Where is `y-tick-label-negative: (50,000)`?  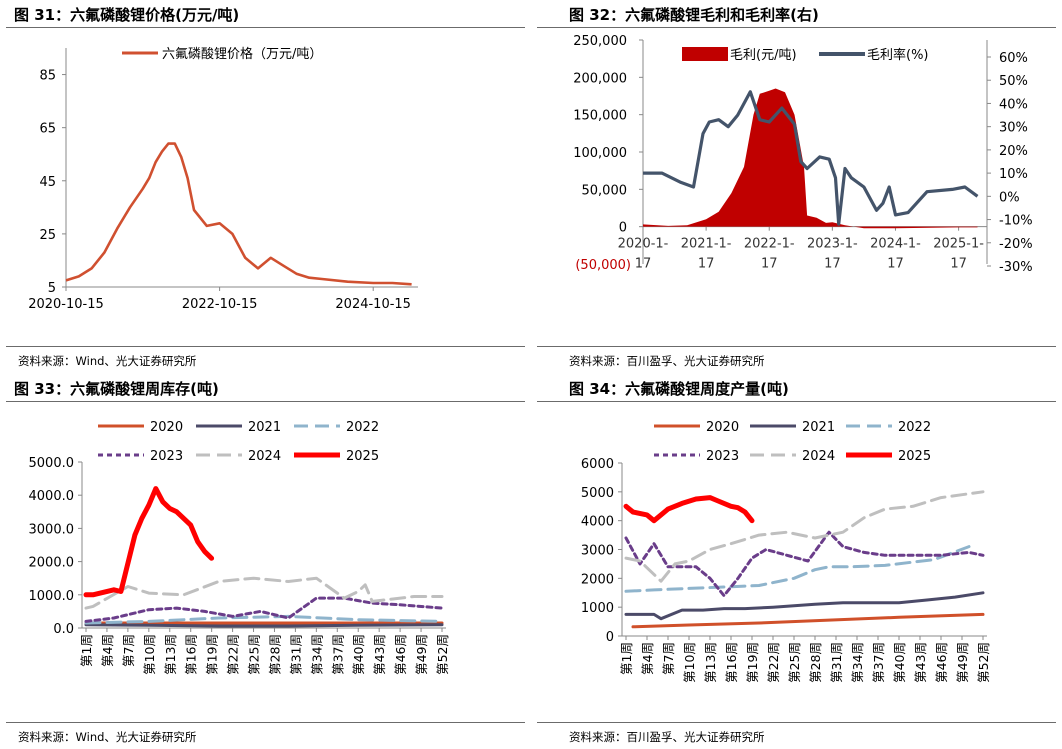 y-tick-label-negative: (50,000) is located at coordinates (603, 265).